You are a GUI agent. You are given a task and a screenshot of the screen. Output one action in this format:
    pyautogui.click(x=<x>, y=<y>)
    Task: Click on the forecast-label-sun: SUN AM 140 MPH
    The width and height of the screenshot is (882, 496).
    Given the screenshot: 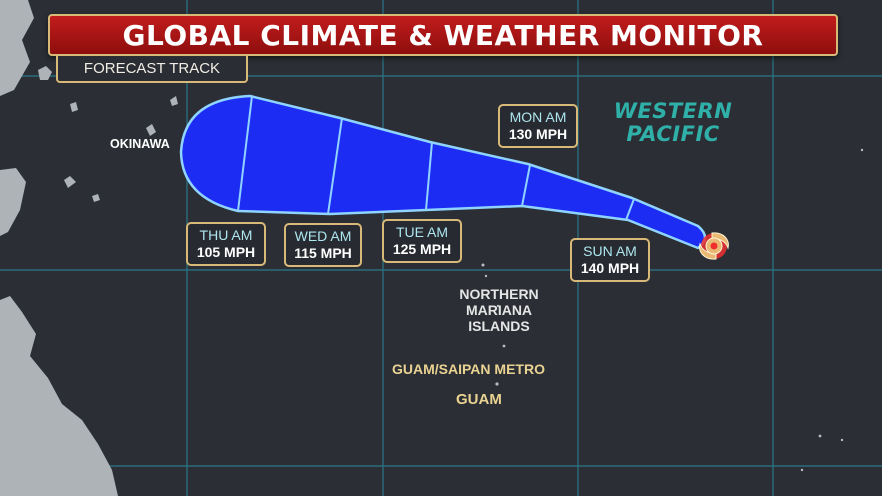 What is the action you would take?
    pyautogui.click(x=610, y=260)
    